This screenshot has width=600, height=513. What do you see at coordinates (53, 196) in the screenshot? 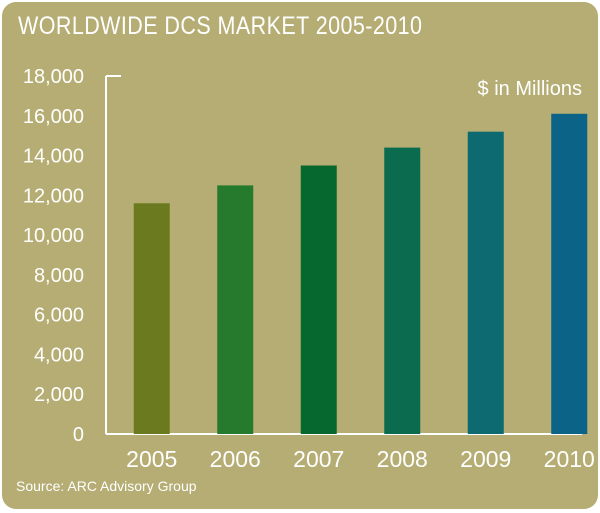
I see `y-tick-label: 12,000` at bounding box center [53, 196].